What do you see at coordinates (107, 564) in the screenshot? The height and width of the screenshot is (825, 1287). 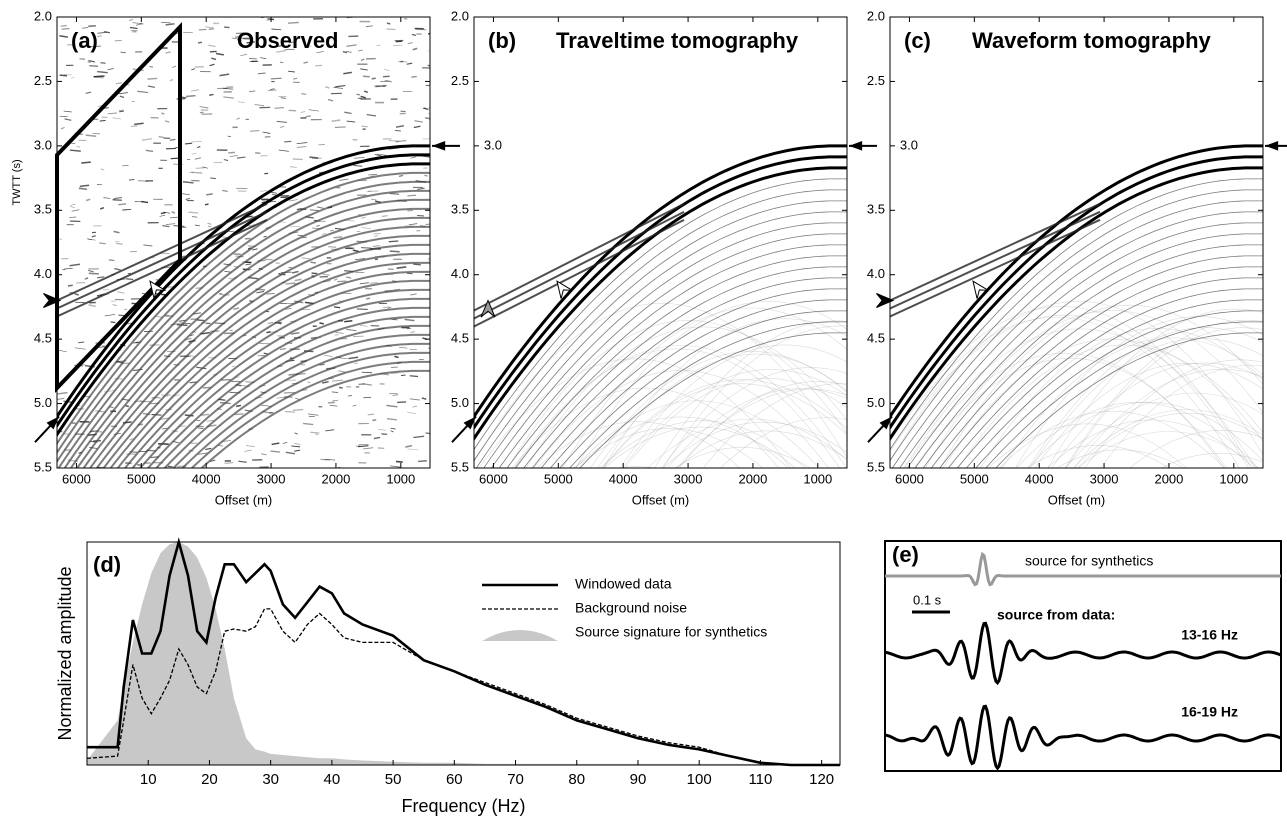 I see `panel-label: (d)` at bounding box center [107, 564].